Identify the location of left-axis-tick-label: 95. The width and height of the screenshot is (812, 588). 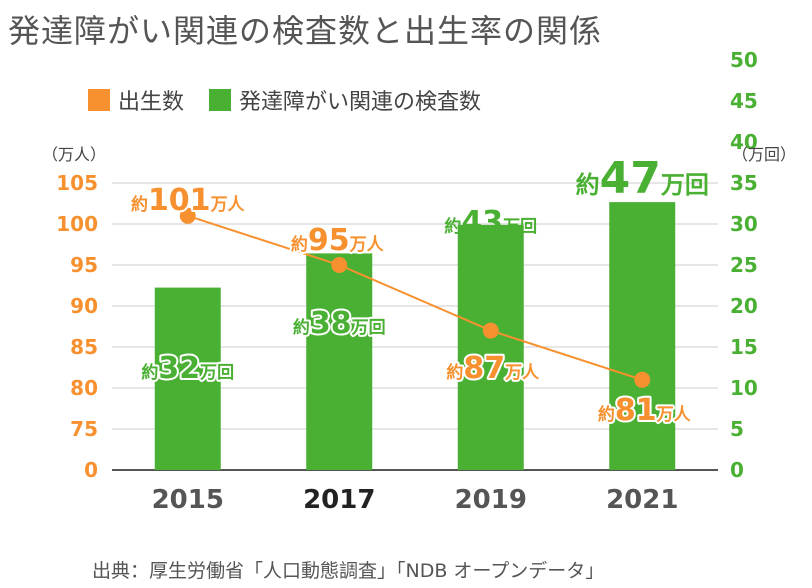
(84, 265).